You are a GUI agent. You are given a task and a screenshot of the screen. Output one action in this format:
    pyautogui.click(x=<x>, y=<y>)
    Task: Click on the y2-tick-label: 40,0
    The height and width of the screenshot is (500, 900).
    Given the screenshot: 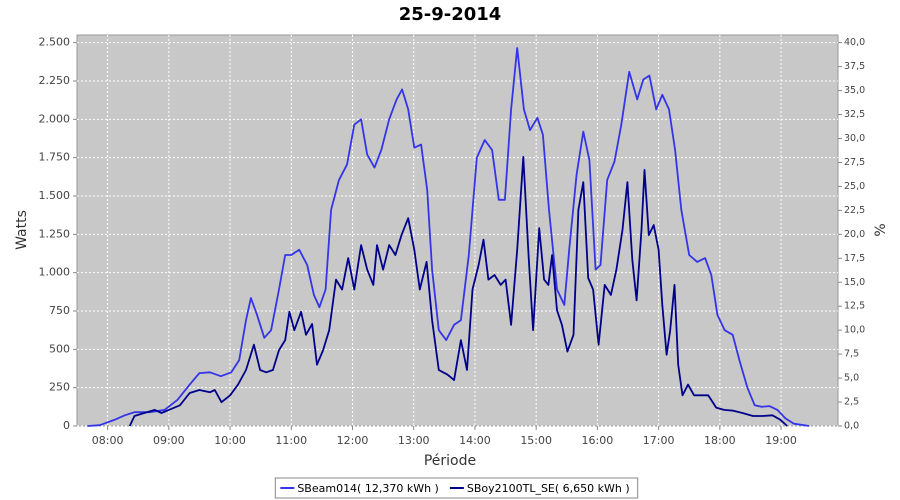 What is the action you would take?
    pyautogui.click(x=854, y=42)
    